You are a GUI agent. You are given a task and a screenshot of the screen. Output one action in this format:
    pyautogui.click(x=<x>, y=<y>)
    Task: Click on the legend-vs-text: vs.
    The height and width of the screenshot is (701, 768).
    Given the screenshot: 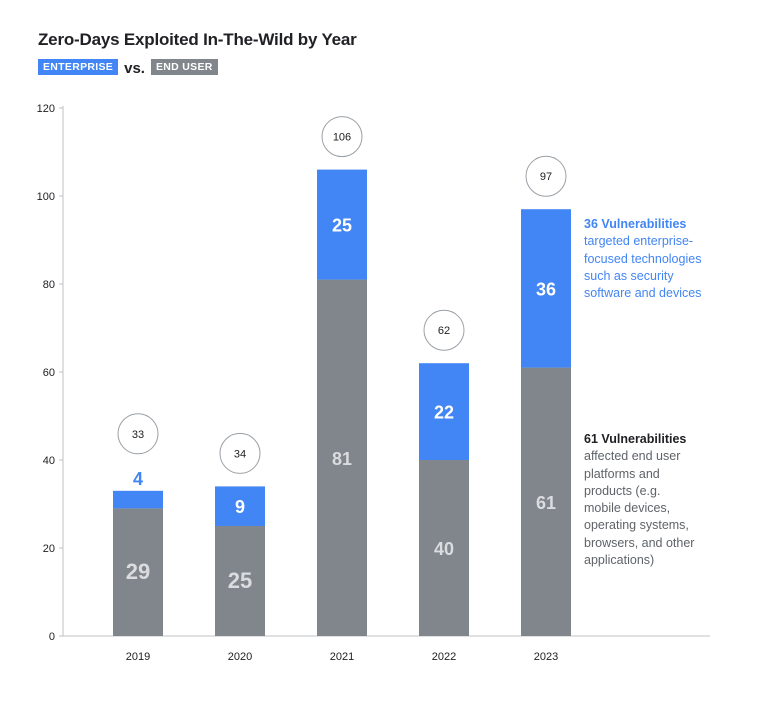 What is the action you would take?
    pyautogui.click(x=134, y=68)
    